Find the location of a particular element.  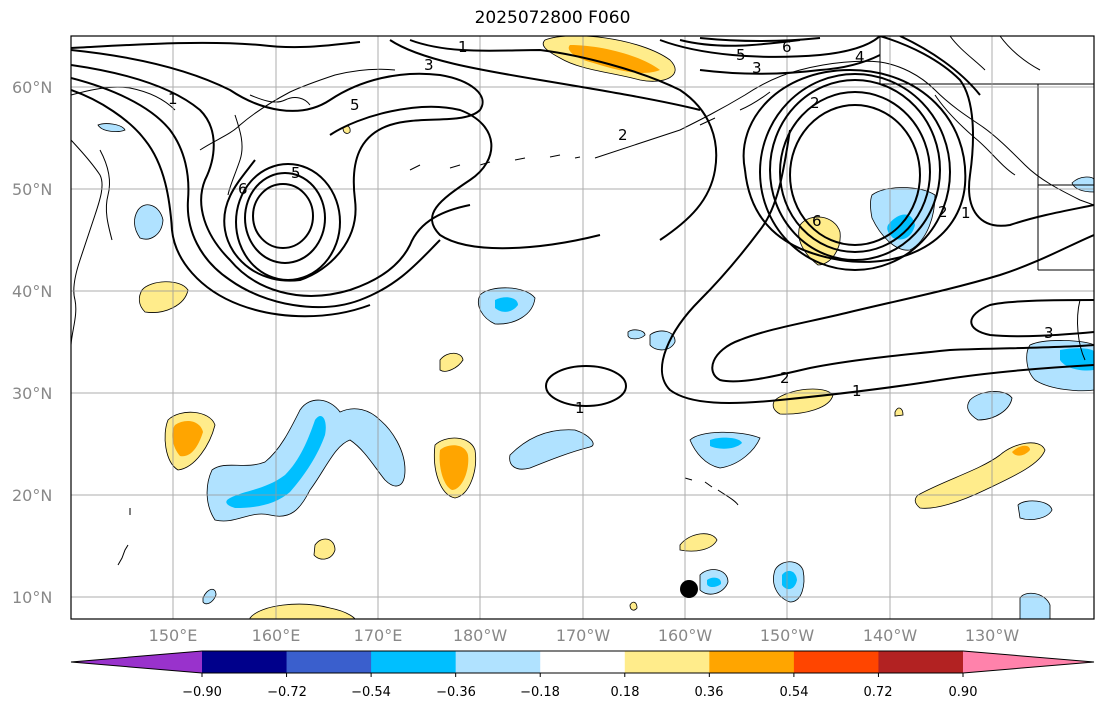

colorbar is located at coordinates (582, 663).